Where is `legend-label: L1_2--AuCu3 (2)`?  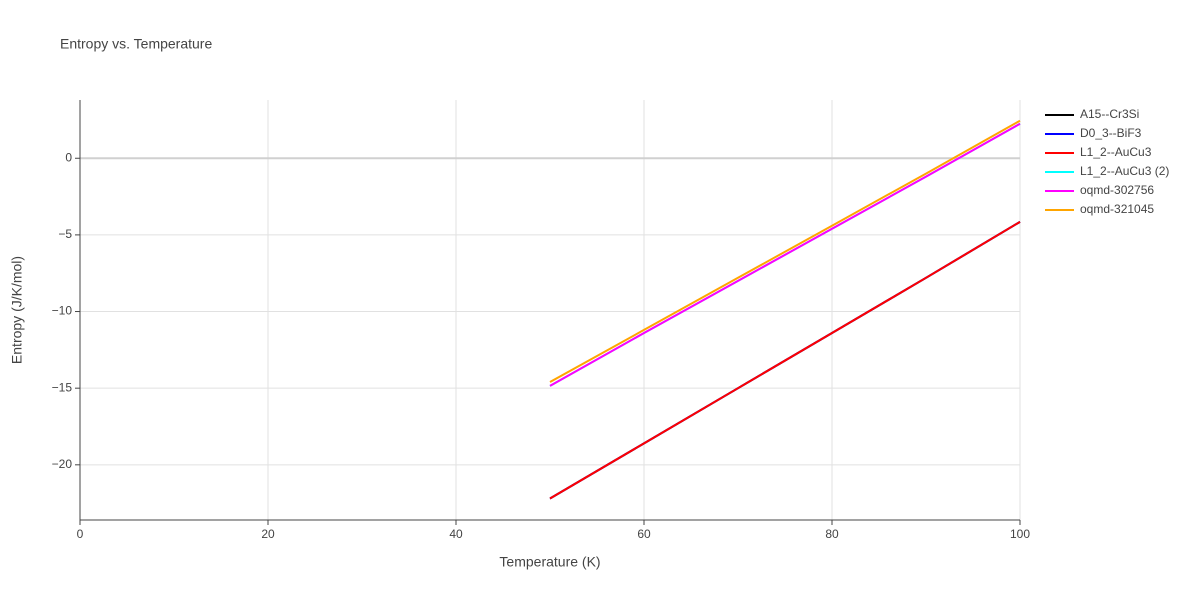 legend-label: L1_2--AuCu3 (2) is located at coordinates (1124, 171).